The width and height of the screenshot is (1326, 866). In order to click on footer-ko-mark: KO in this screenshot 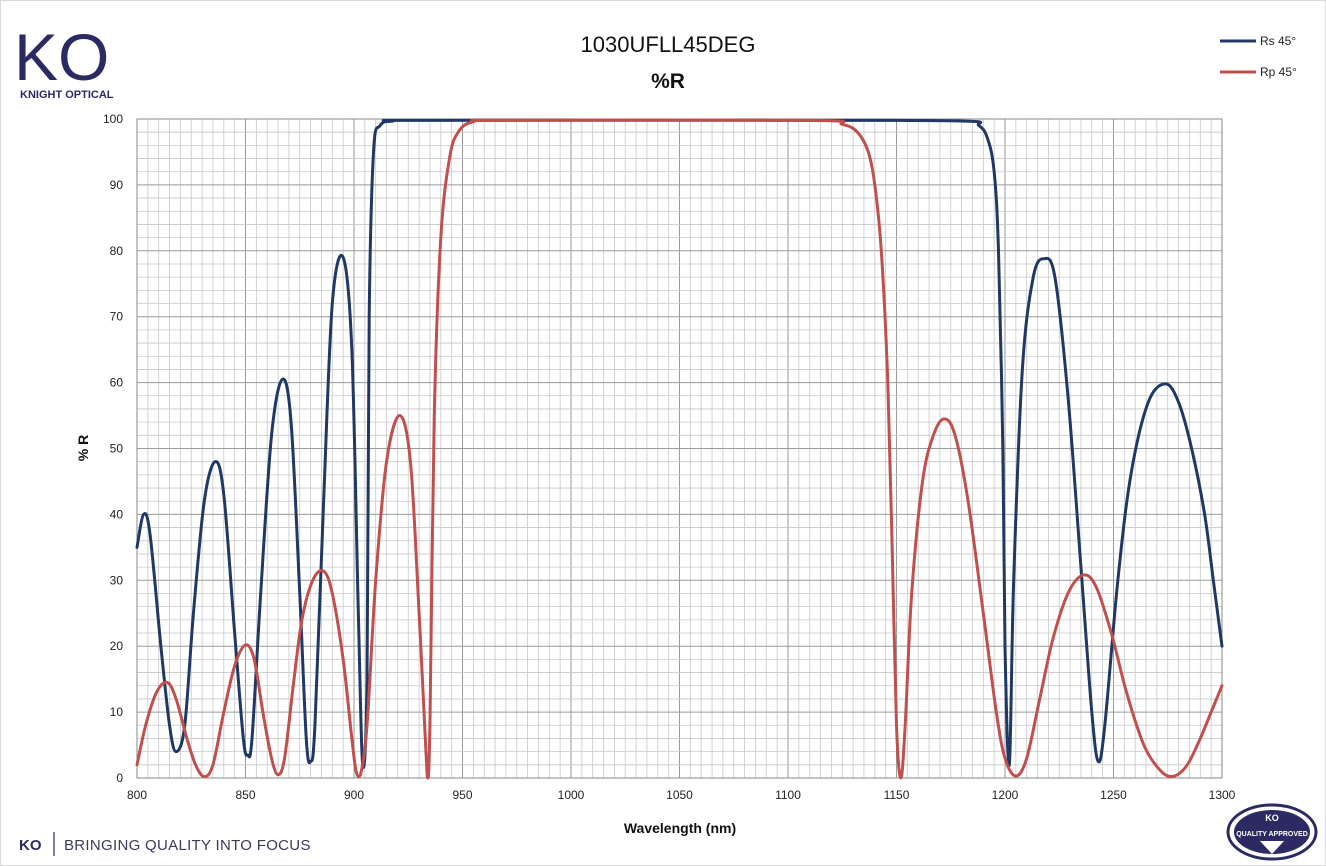, I will do `click(30, 845)`.